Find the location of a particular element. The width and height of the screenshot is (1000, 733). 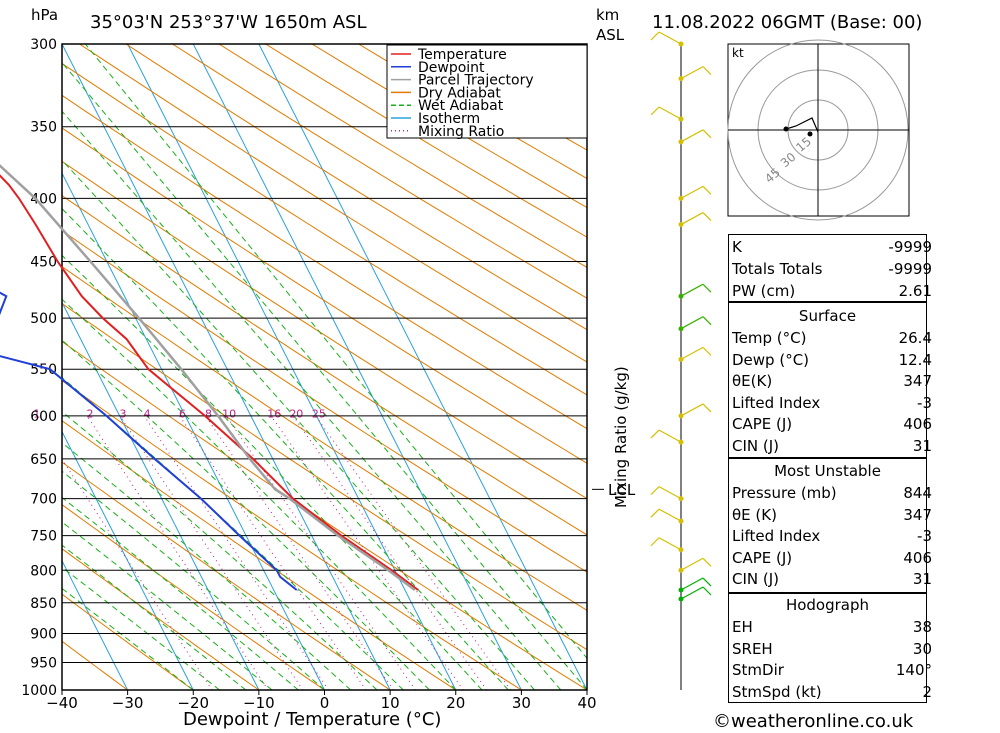

x-tick-label: 10 is located at coordinates (390, 703).